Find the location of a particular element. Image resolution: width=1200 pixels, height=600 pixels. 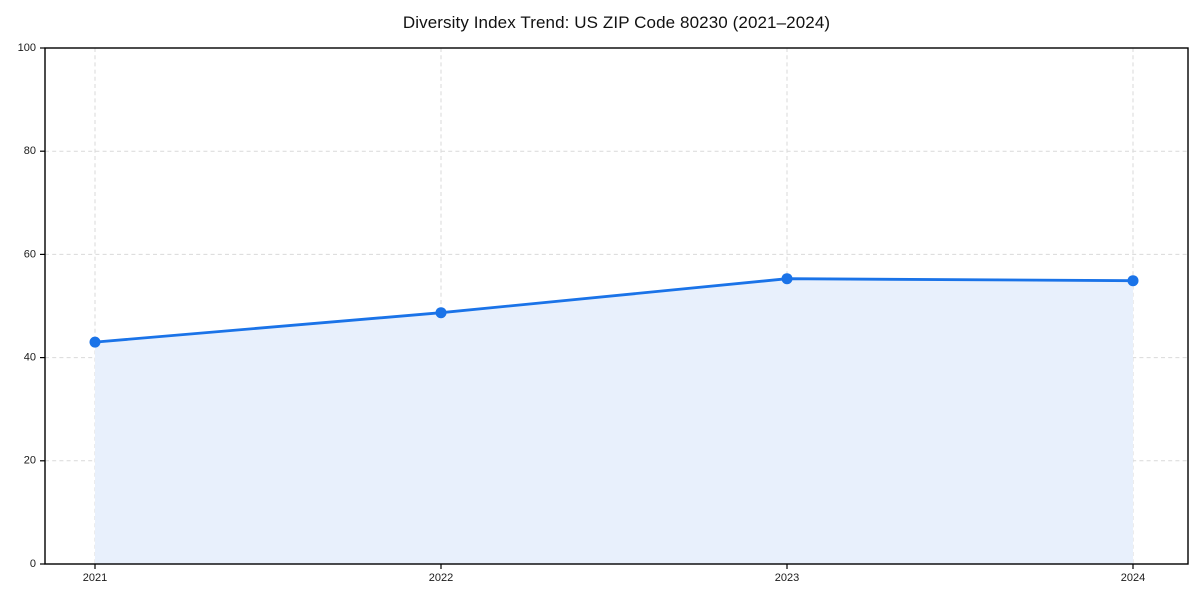

y-tick-label: 80 is located at coordinates (30, 151).